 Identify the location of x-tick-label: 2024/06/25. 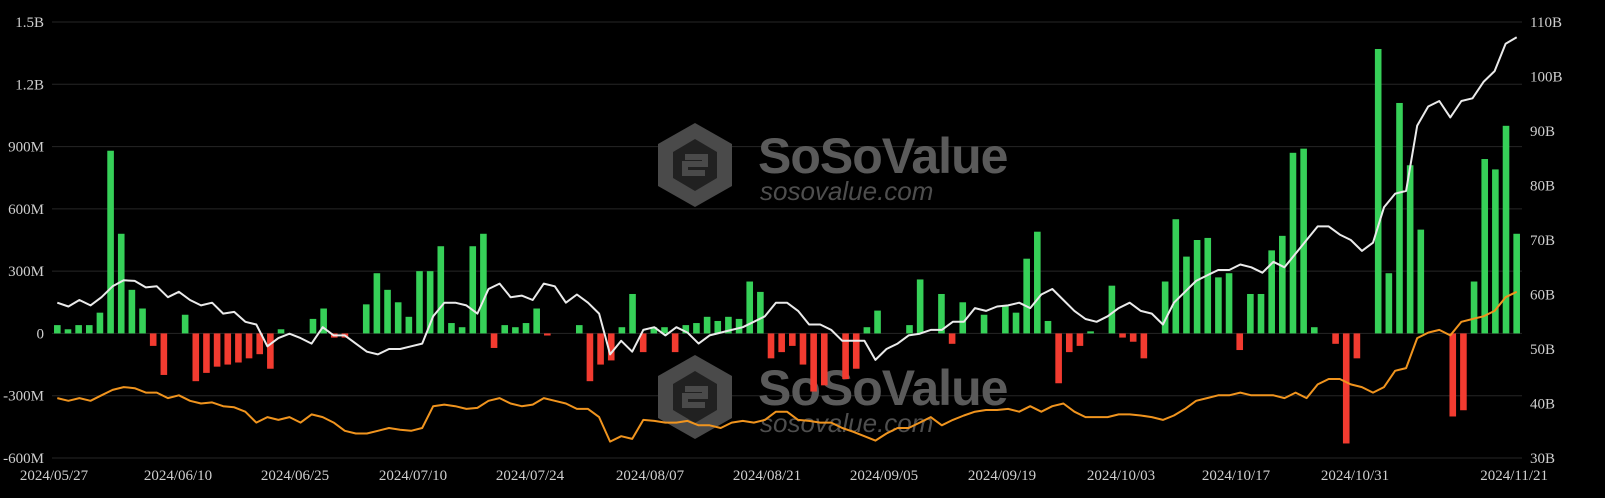
(295, 476).